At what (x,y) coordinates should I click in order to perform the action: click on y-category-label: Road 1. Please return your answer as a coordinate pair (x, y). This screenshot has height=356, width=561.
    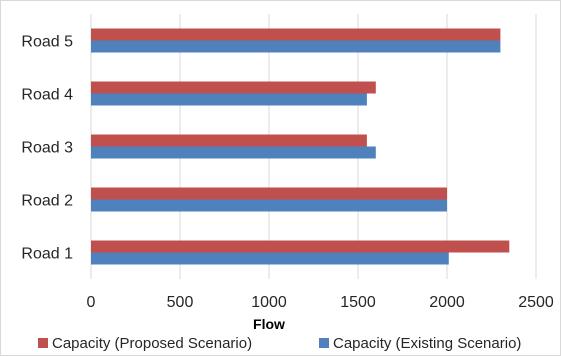
    Looking at the image, I should click on (47, 254).